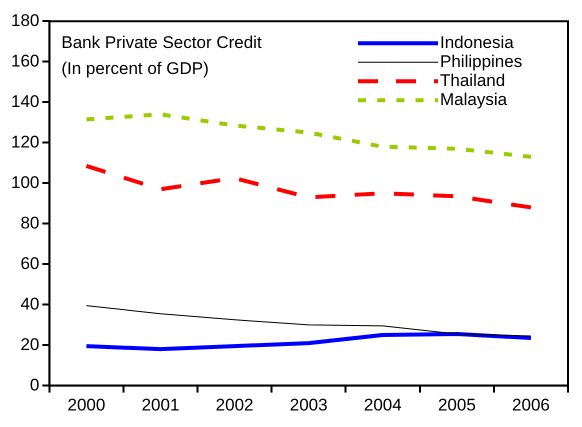 This screenshot has width=582, height=427. I want to click on x-tick-label: 2005, so click(457, 404).